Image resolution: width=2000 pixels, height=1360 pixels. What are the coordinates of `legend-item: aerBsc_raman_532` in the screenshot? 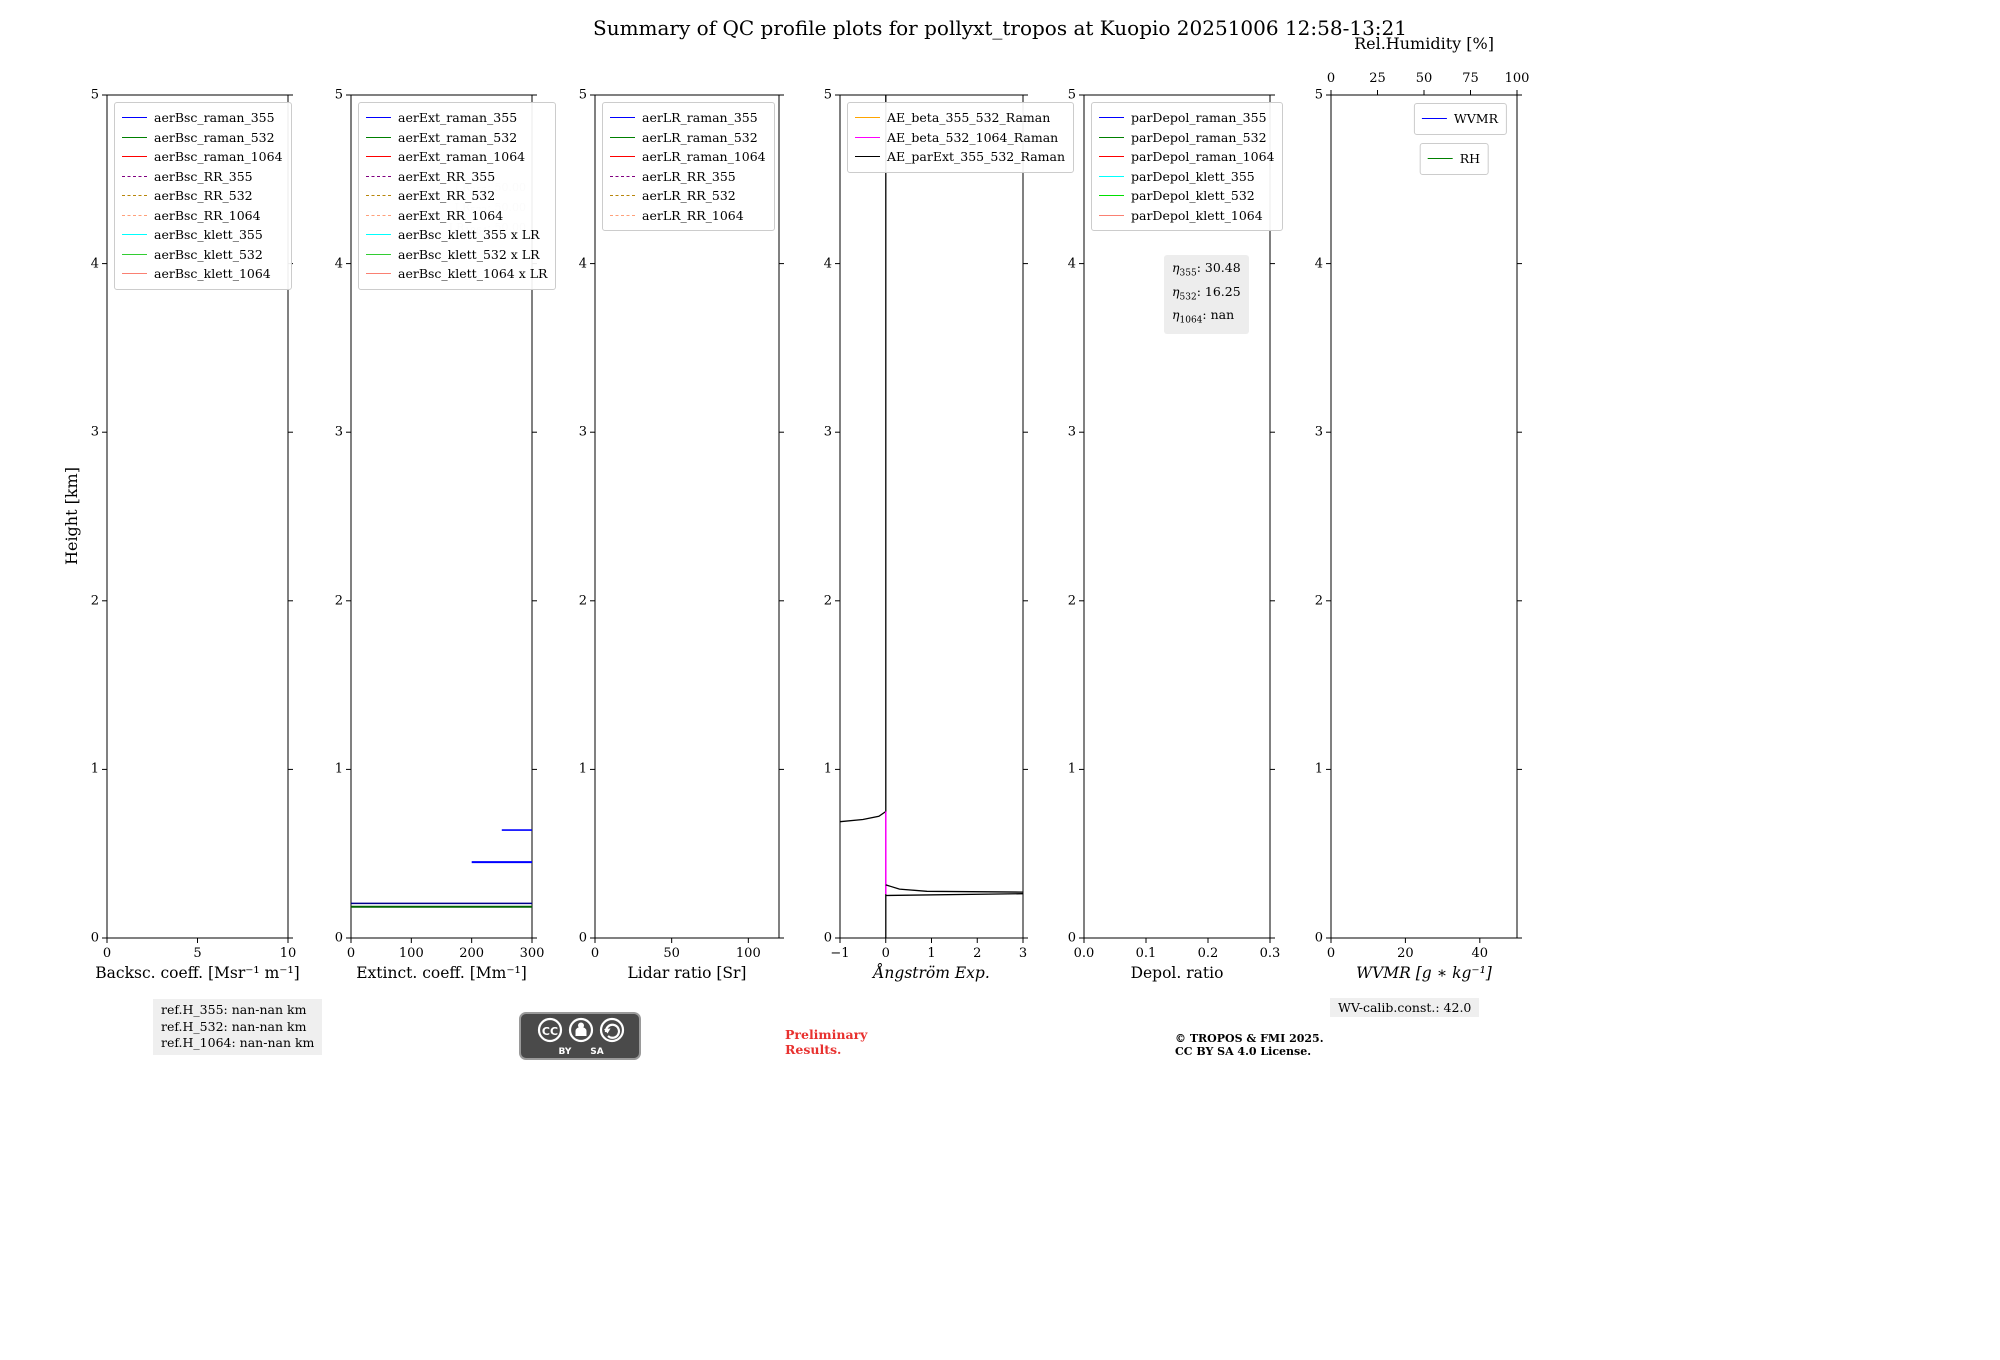 It's located at (202, 138).